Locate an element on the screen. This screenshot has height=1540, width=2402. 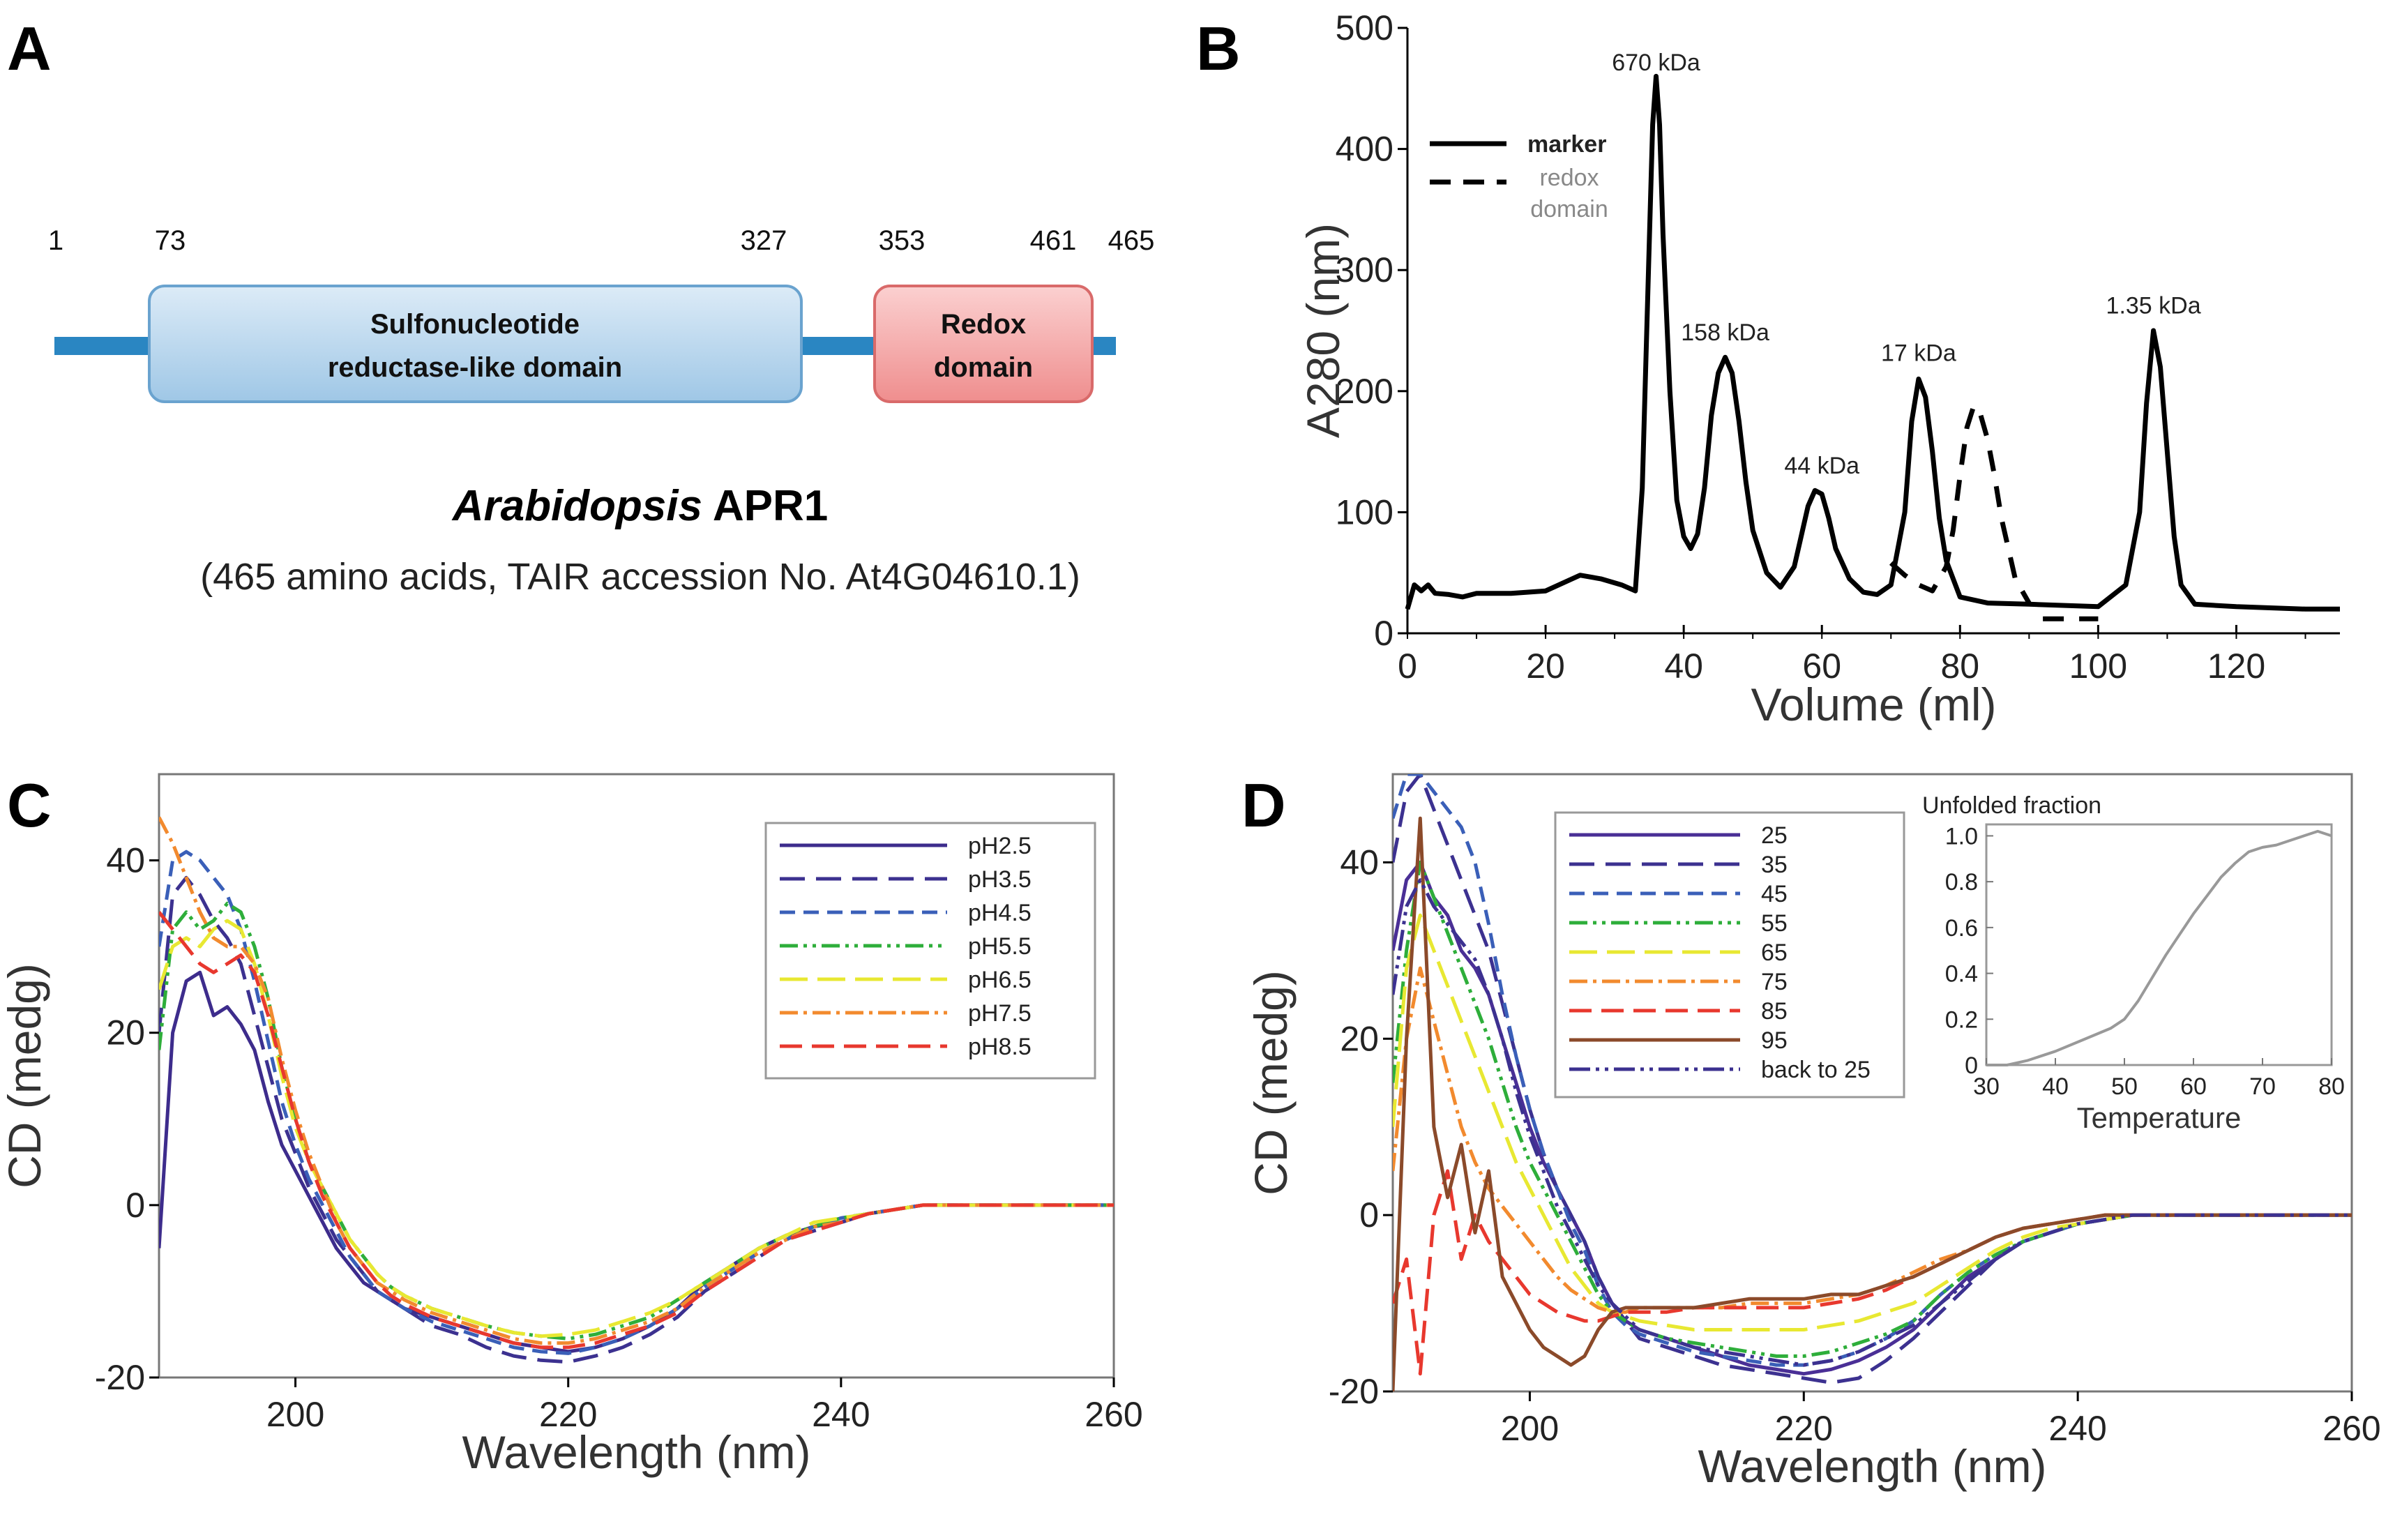
peak-label: 1.35 kDa is located at coordinates (2153, 306).